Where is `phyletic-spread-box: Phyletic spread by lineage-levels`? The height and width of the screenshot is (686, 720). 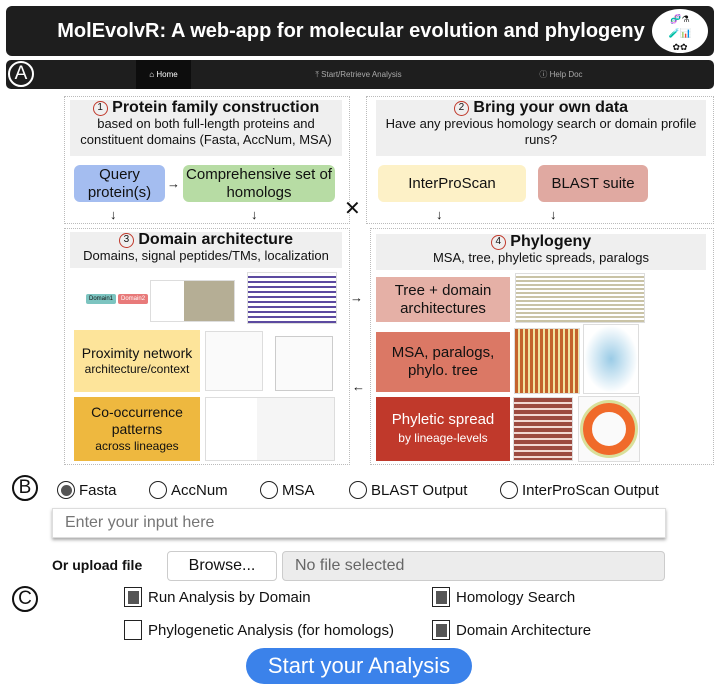 phyletic-spread-box: Phyletic spread by lineage-levels is located at coordinates (443, 429).